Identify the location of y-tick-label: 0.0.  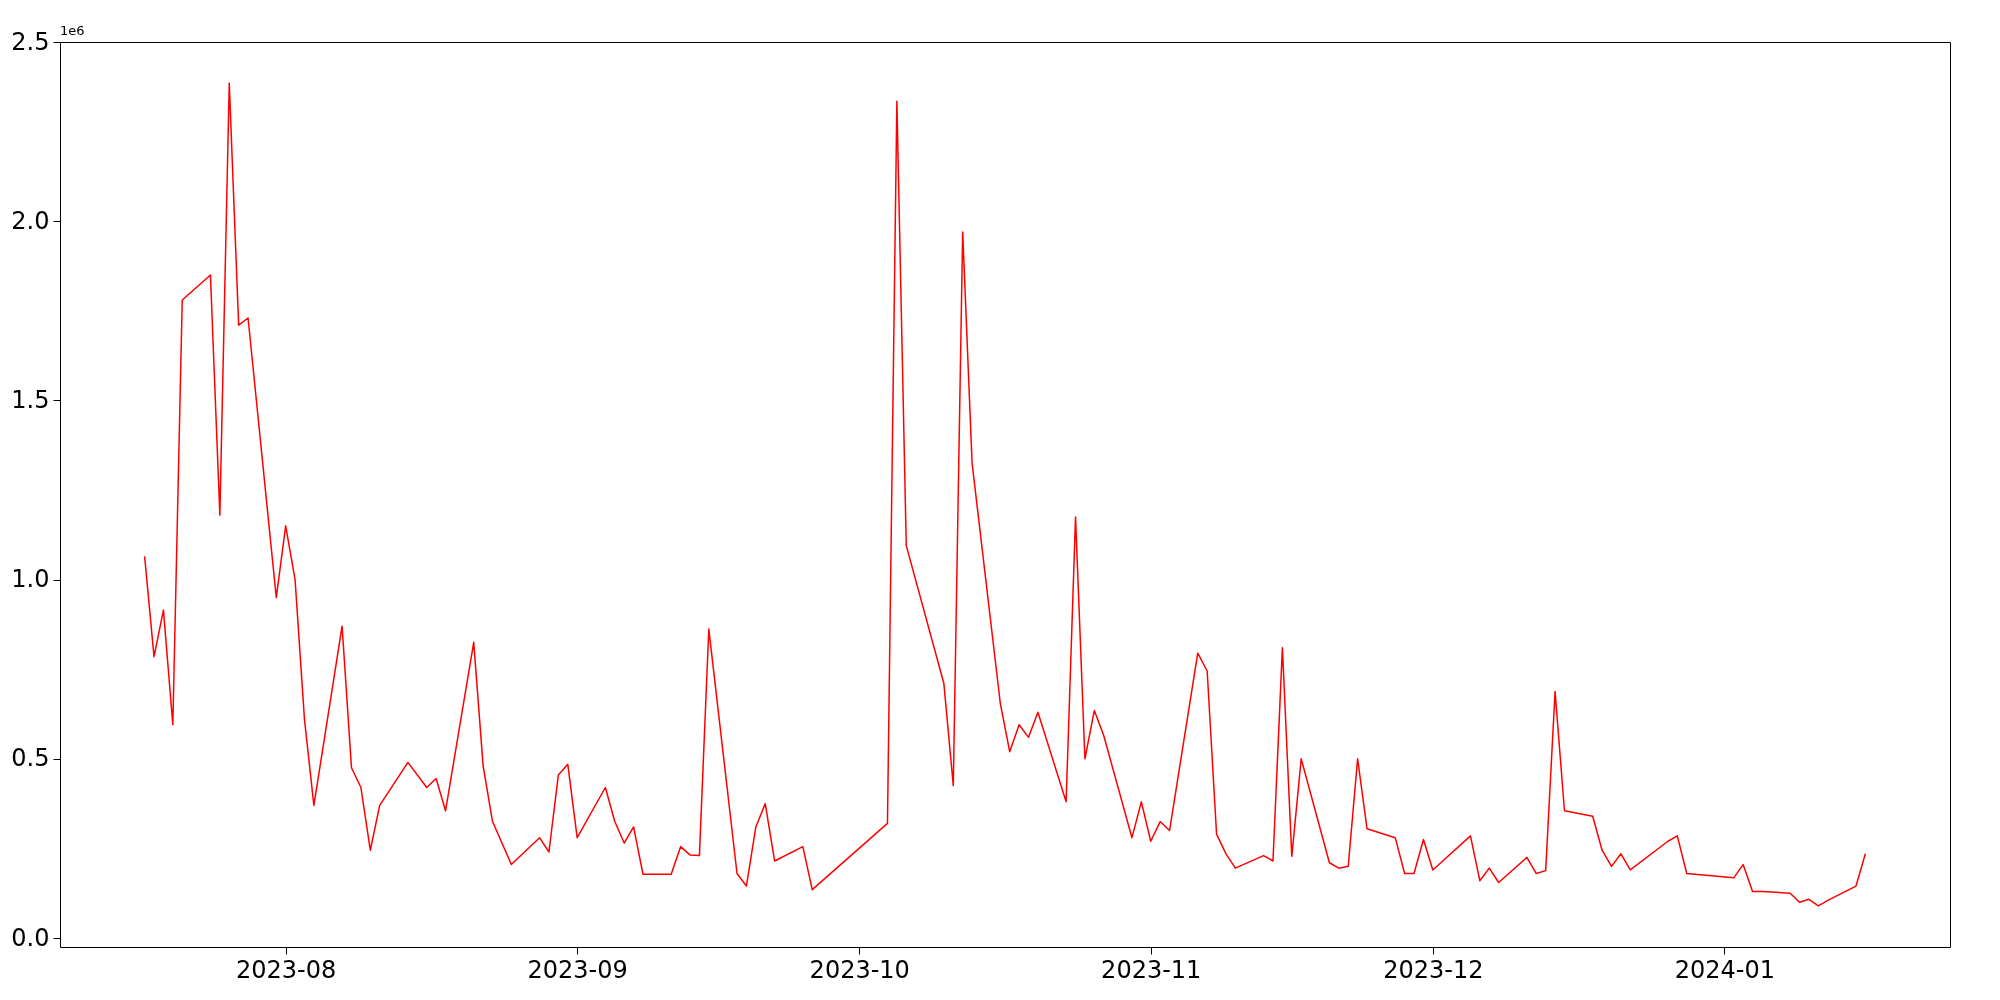
(30, 937).